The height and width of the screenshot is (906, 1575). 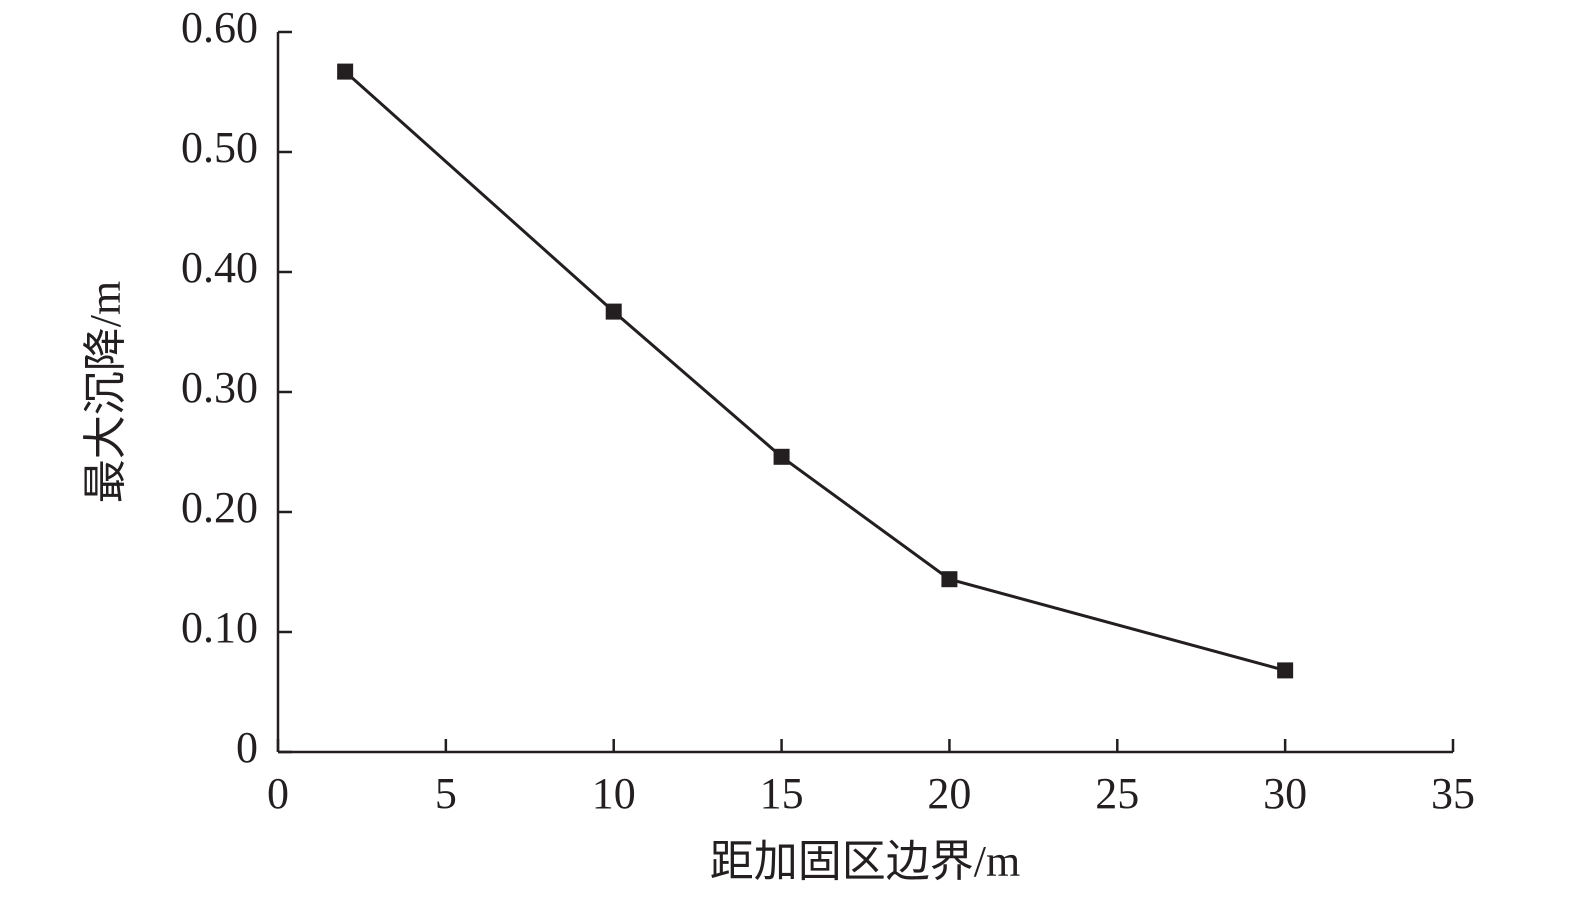 I want to click on x-tick-label: 35, so click(x=1453, y=793).